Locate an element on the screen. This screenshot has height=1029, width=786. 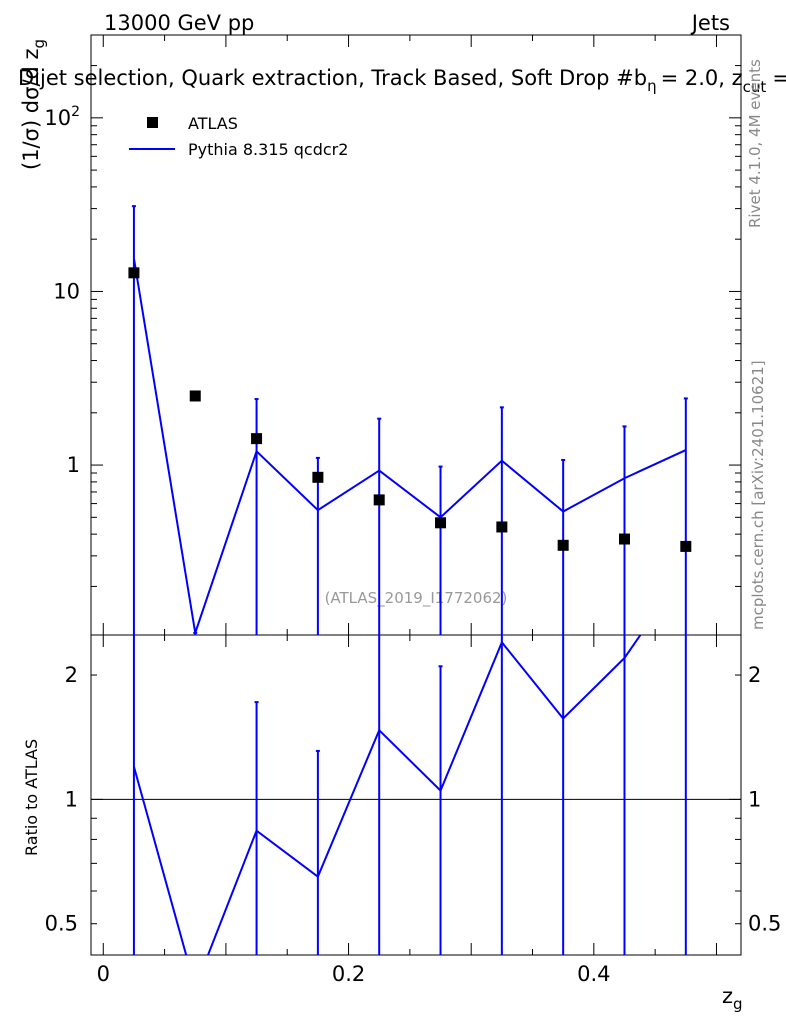
y-tick-label-exp: 2 is located at coordinates (75, 112).